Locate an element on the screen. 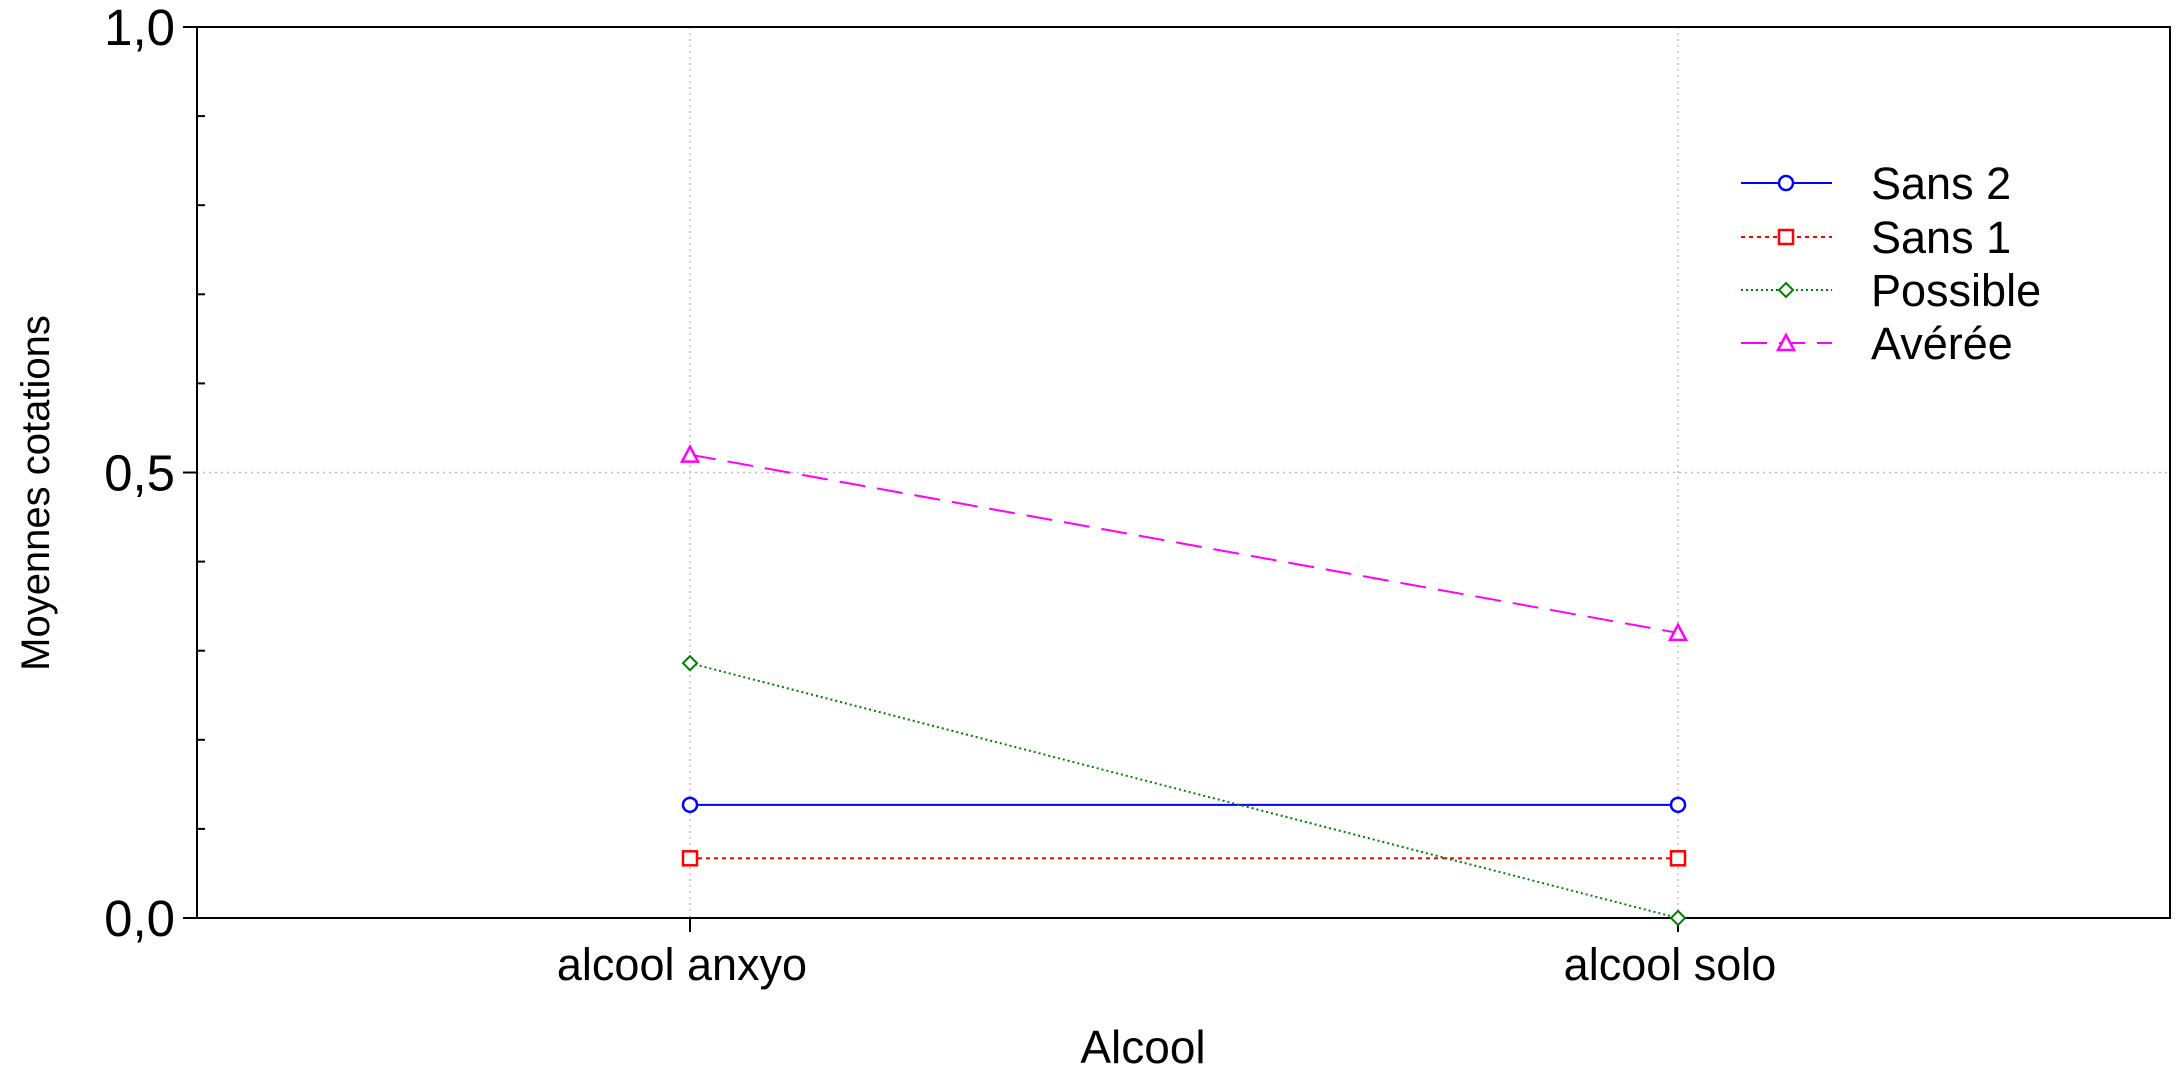 The height and width of the screenshot is (1067, 2177). y-tick-label: 1,0 is located at coordinates (139, 28).